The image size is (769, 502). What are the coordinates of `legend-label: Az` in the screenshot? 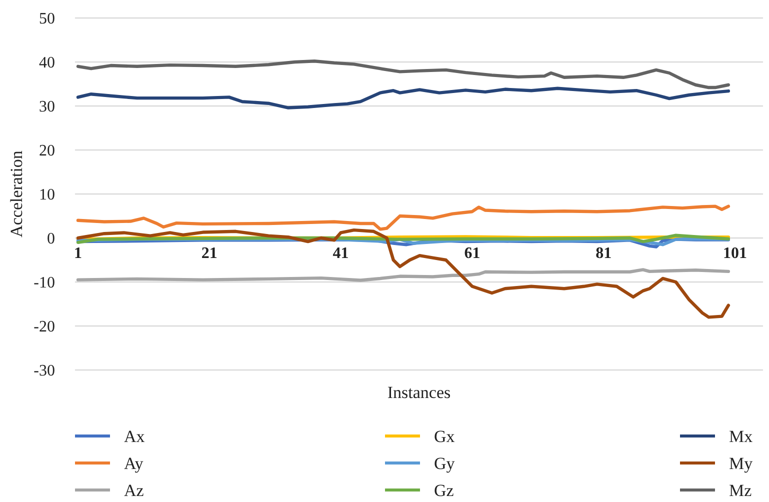 It's located at (134, 490).